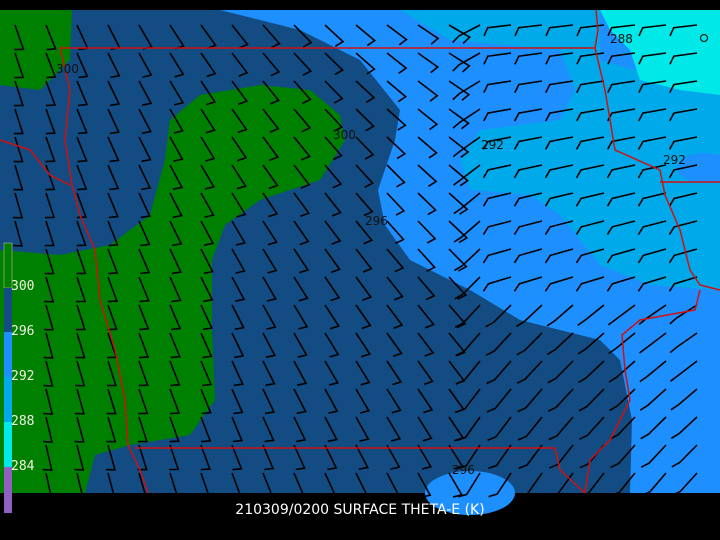 Image resolution: width=720 pixels, height=540 pixels. Describe the element at coordinates (23, 466) in the screenshot. I see `colorbar-label: 284` at that location.